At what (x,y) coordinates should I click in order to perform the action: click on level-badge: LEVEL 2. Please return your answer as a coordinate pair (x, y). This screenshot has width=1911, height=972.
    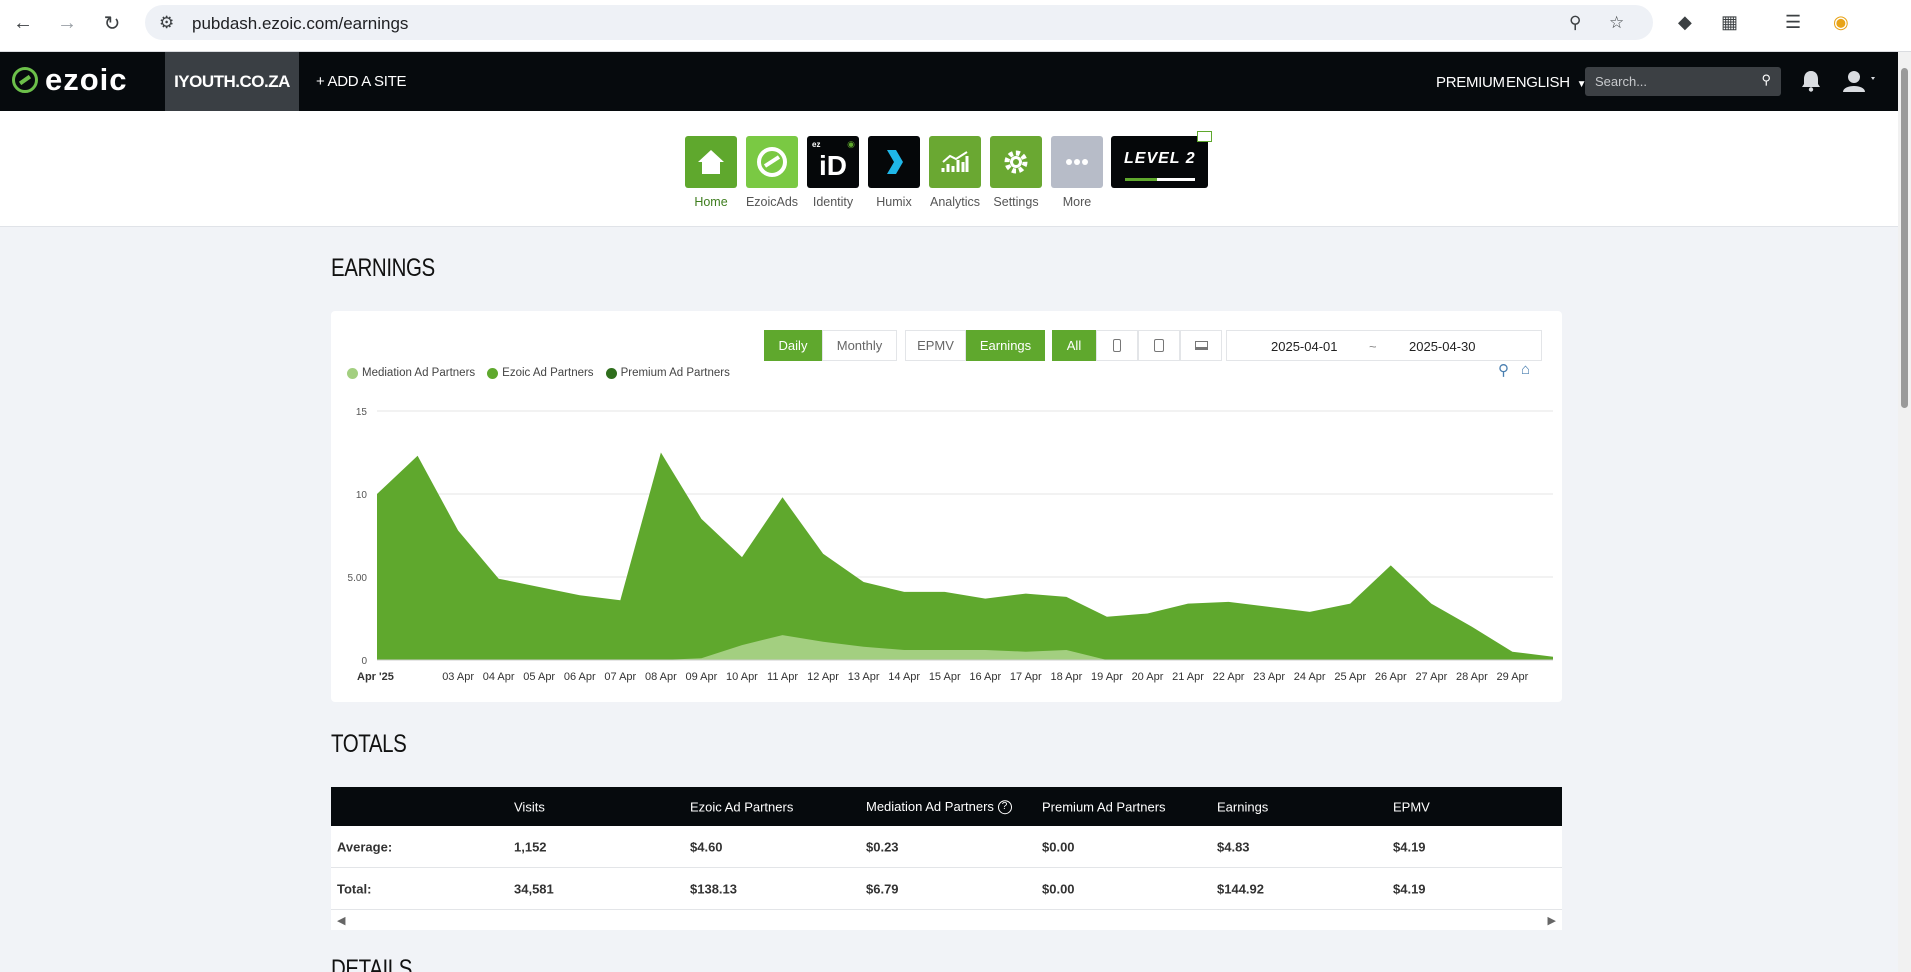
    Looking at the image, I should click on (1159, 162).